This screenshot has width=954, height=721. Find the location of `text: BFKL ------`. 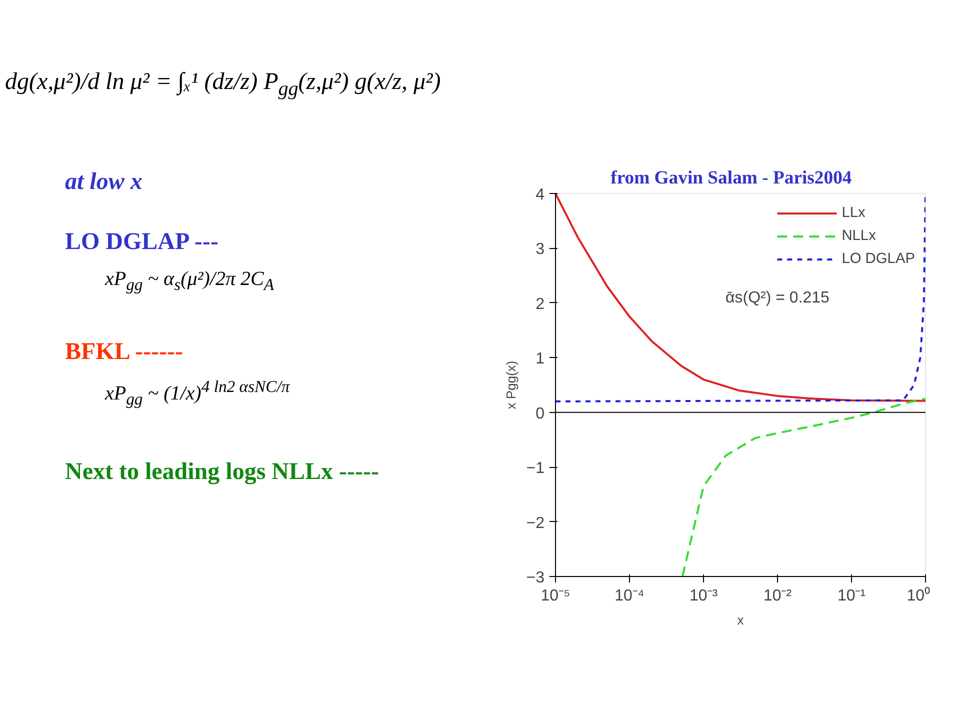

text: BFKL ------ is located at coordinates (124, 352).